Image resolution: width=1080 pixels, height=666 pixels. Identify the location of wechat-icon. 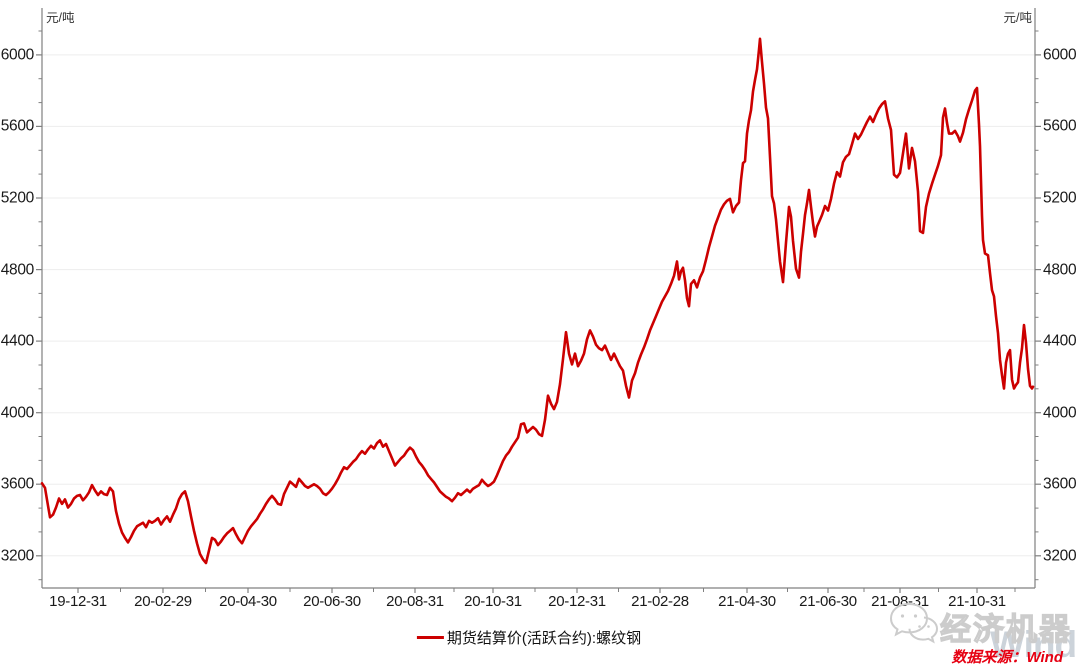
(914, 623).